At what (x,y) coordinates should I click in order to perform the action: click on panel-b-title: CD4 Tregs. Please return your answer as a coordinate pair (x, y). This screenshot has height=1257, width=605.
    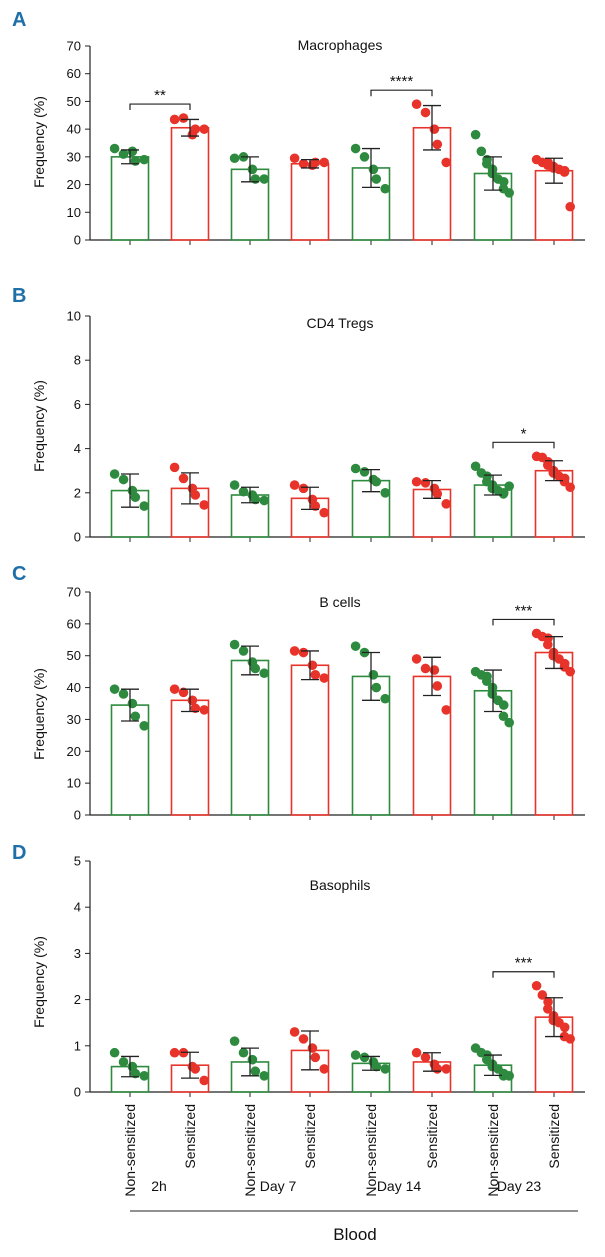
    Looking at the image, I should click on (340, 323).